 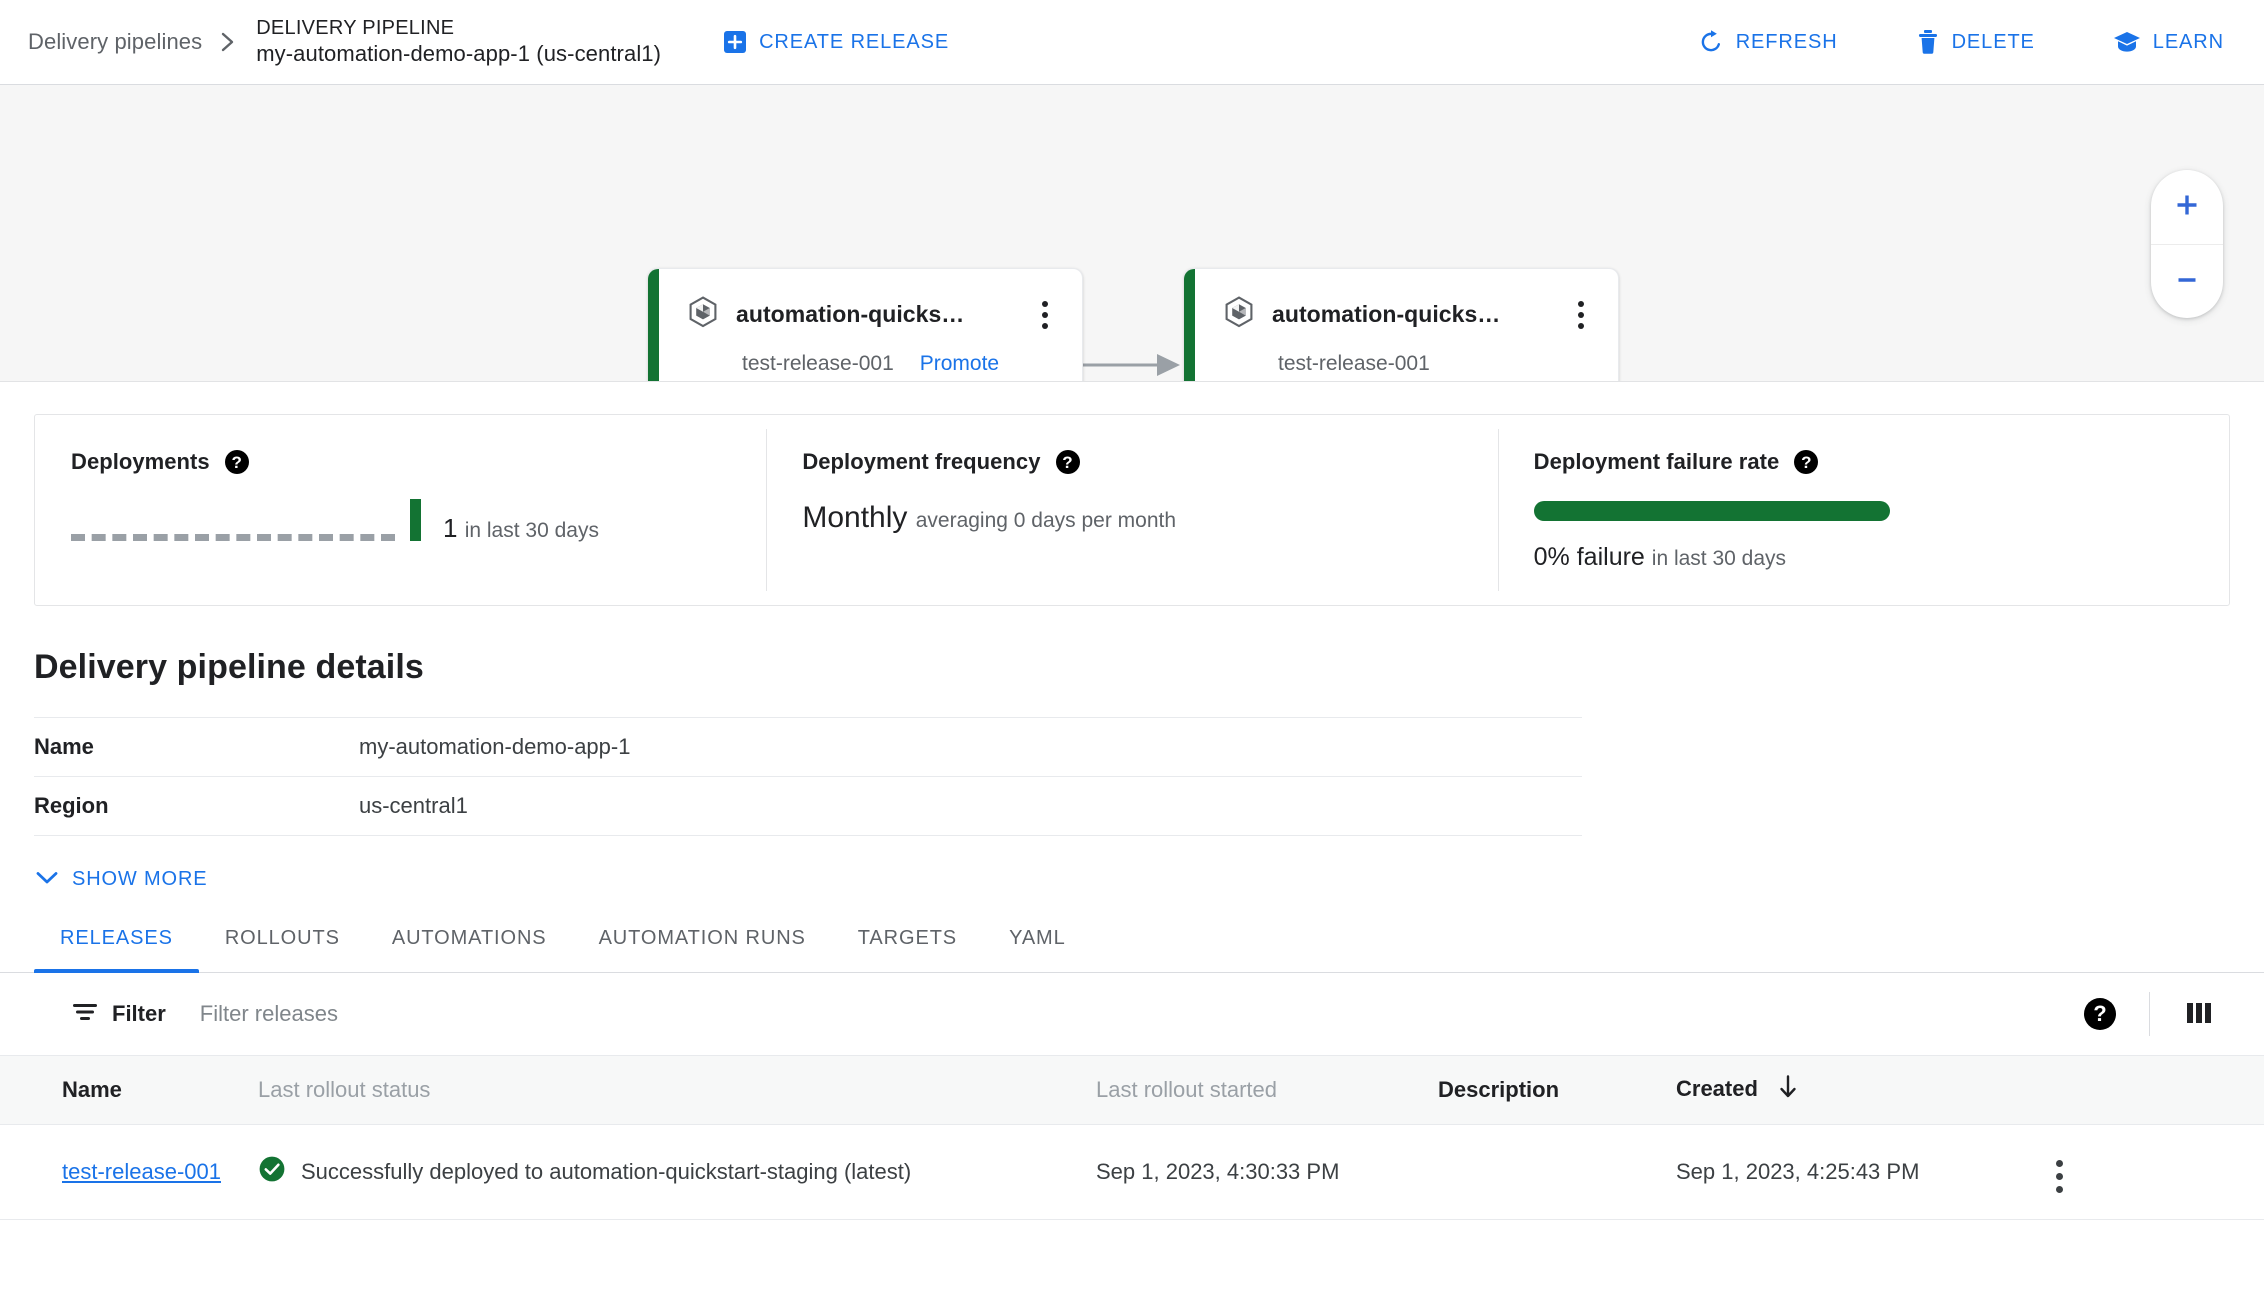 What do you see at coordinates (1717, 1088) in the screenshot?
I see `column-header-created-label: Created` at bounding box center [1717, 1088].